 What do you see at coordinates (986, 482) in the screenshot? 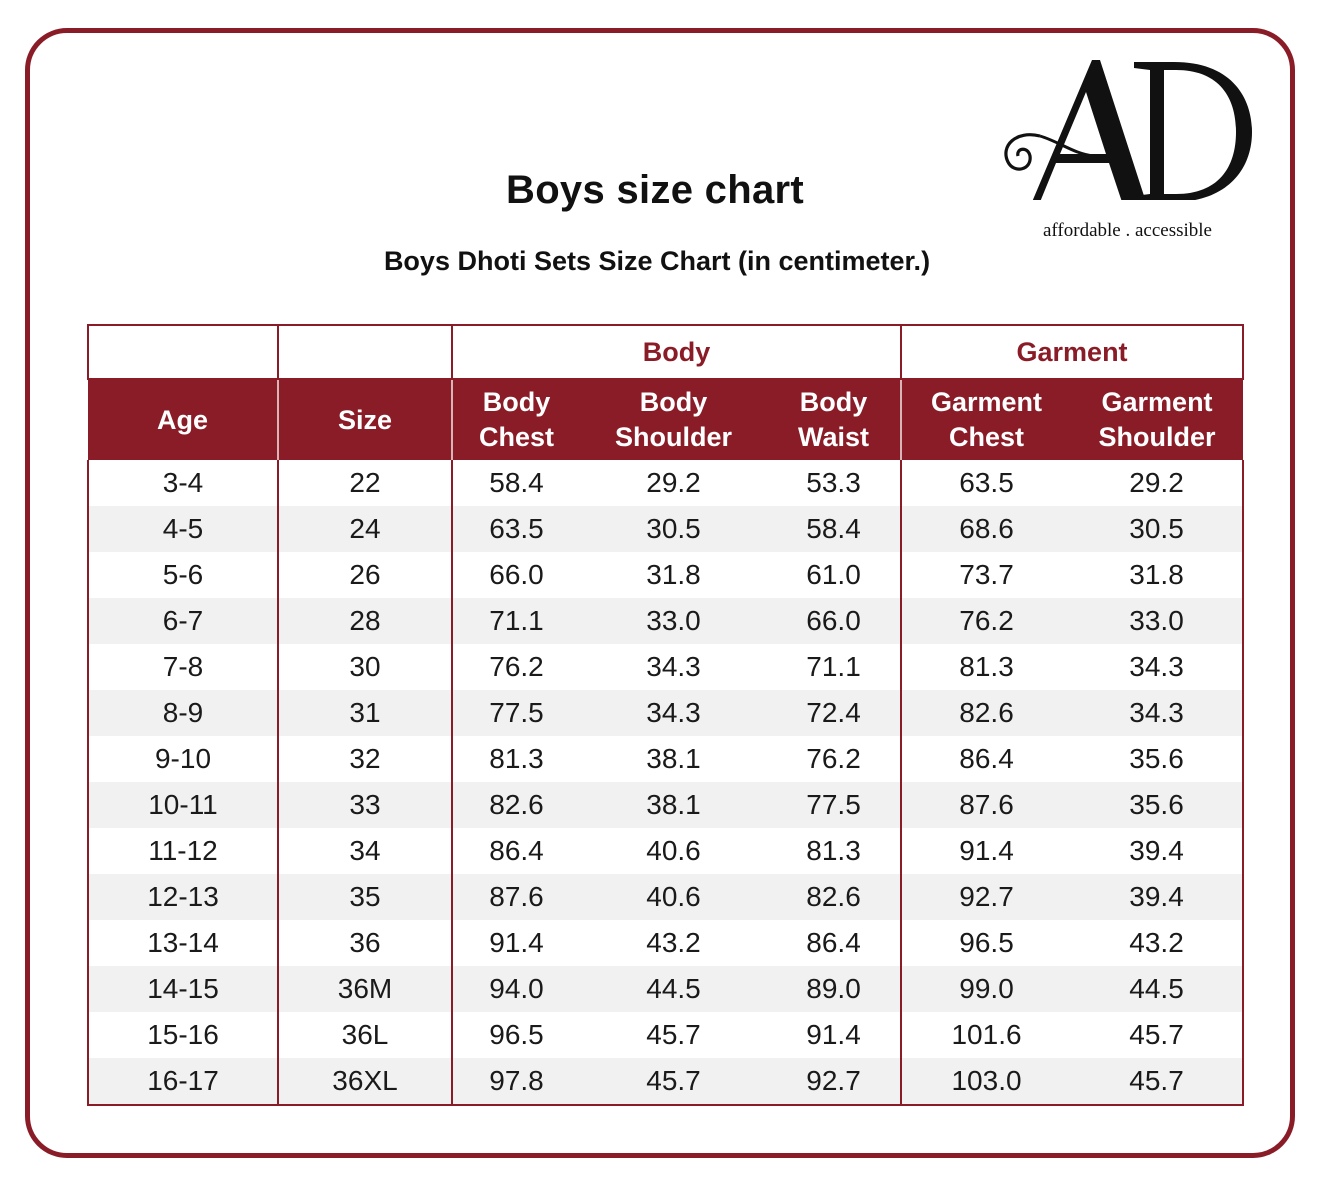
I see `cell-garment-chest: 63.5` at bounding box center [986, 482].